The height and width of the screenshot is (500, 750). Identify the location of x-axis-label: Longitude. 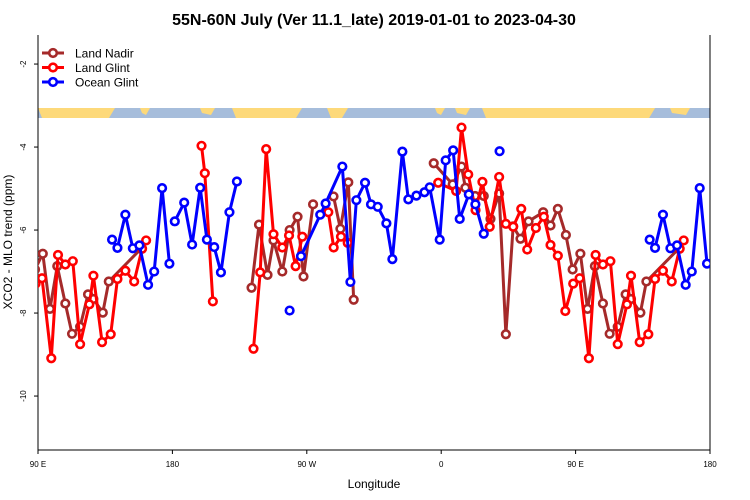
(374, 484).